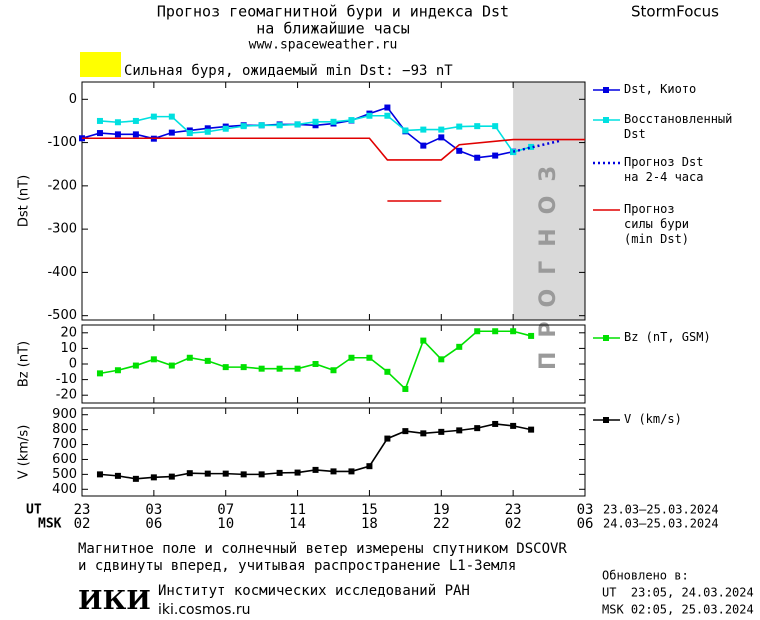 The width and height of the screenshot is (760, 620). I want to click on y-tick-label: 700, so click(64, 444).